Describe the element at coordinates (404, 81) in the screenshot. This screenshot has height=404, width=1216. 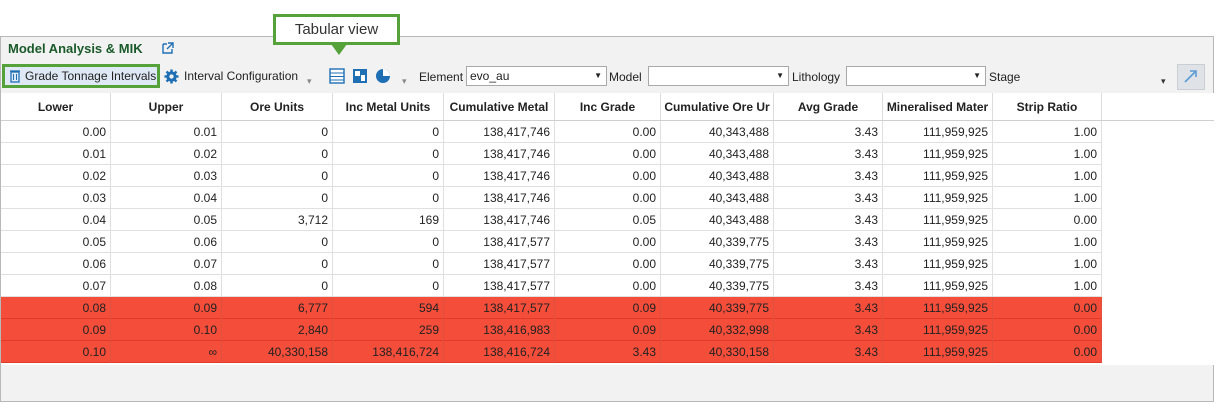
I see `view-overflow-icon: ▾` at that location.